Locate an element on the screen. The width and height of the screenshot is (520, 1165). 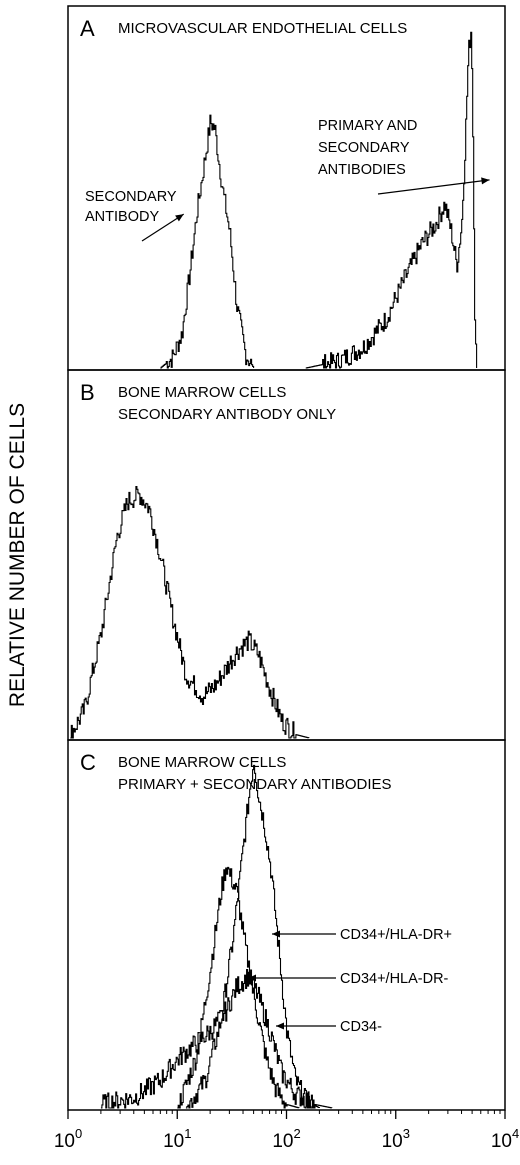
annotation-arrow-secondary is located at coordinates (163, 227).